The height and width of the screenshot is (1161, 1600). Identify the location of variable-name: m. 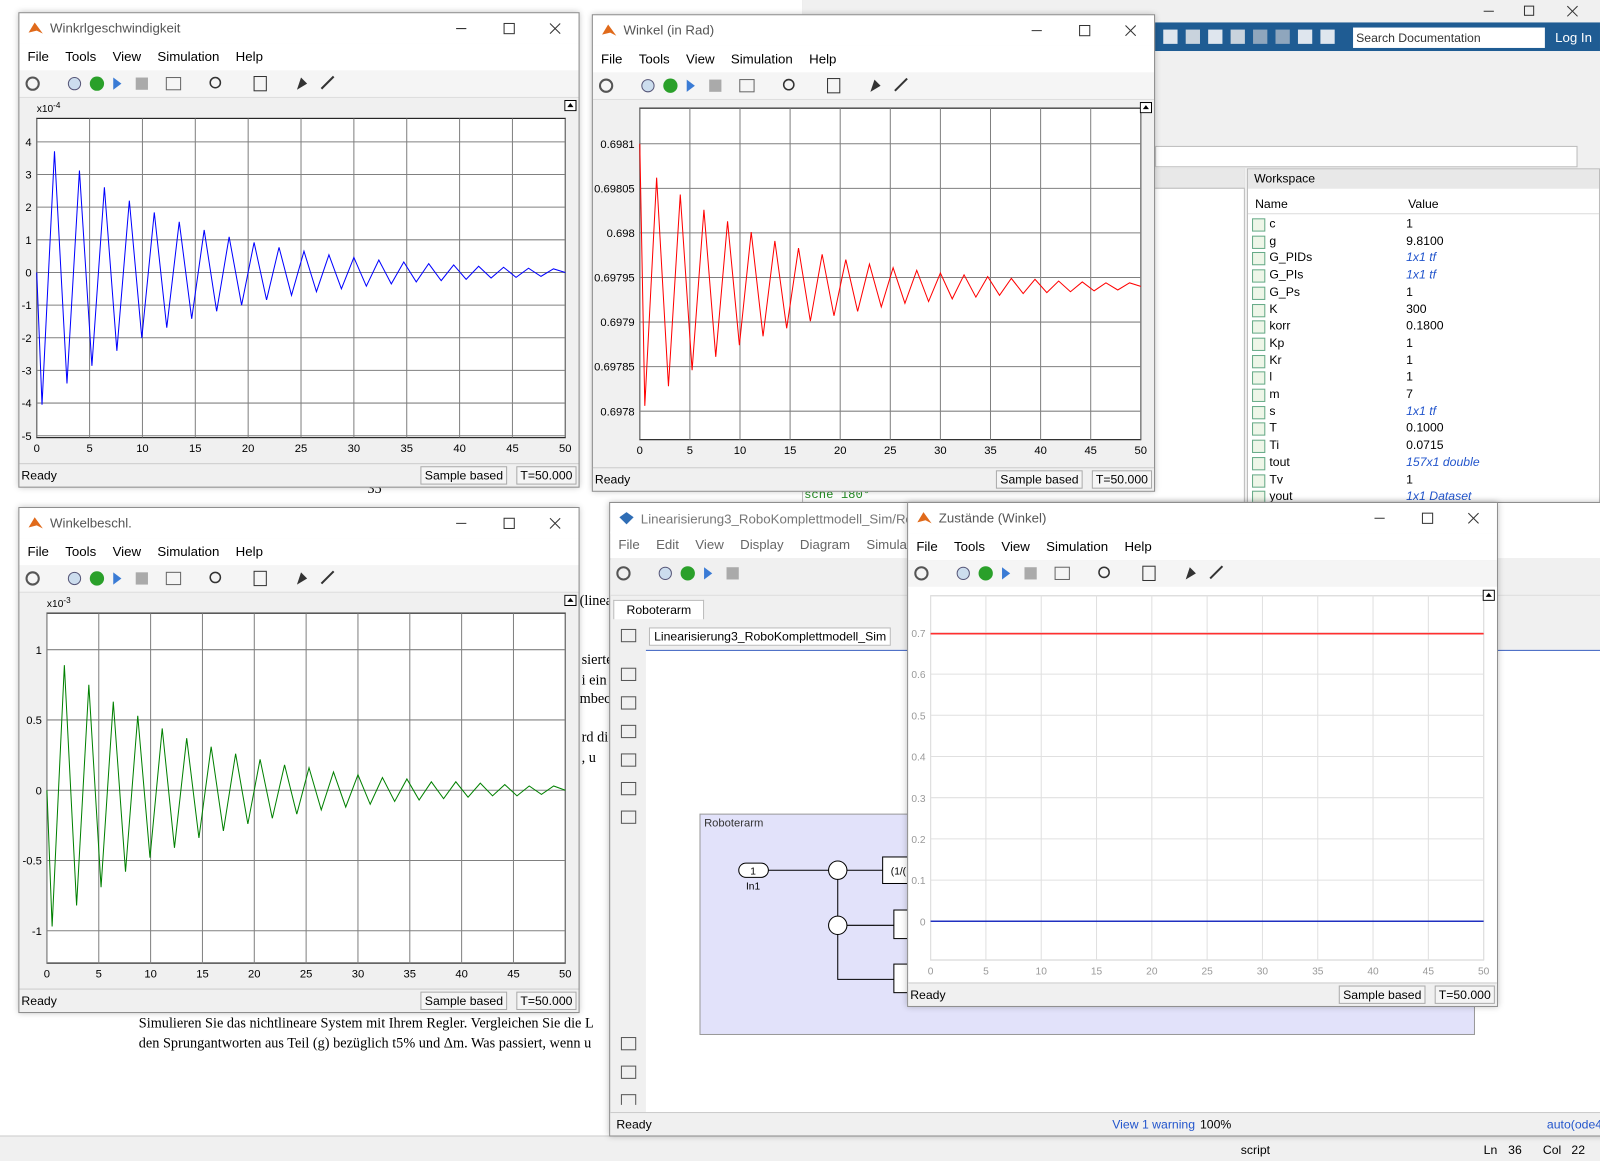
(1274, 393).